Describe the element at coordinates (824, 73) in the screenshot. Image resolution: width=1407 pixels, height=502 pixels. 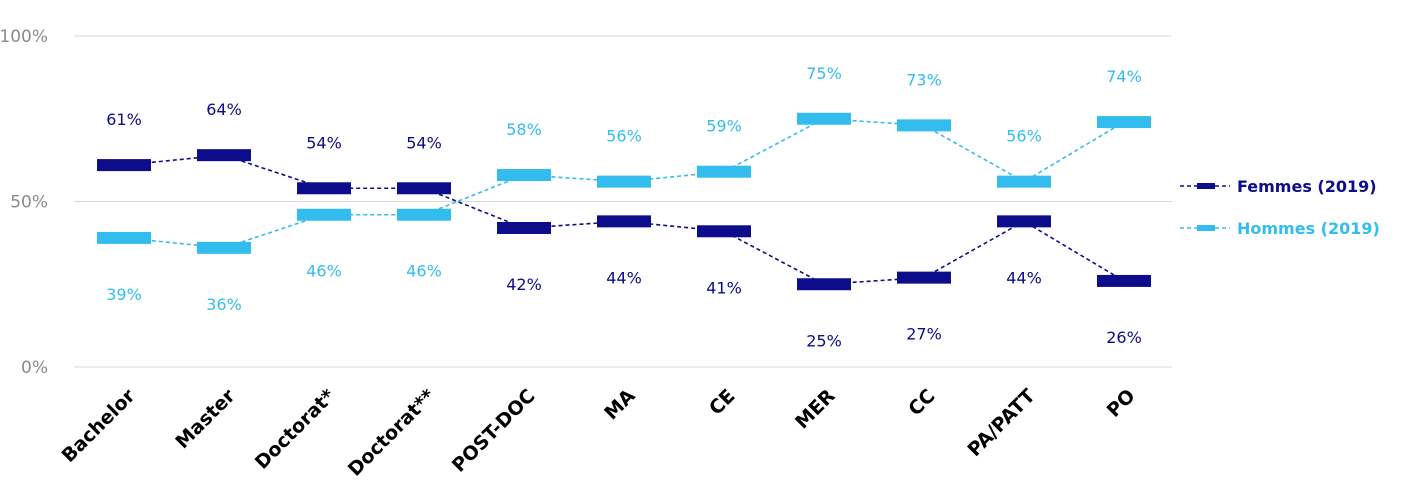
I see `data-label: 75%` at that location.